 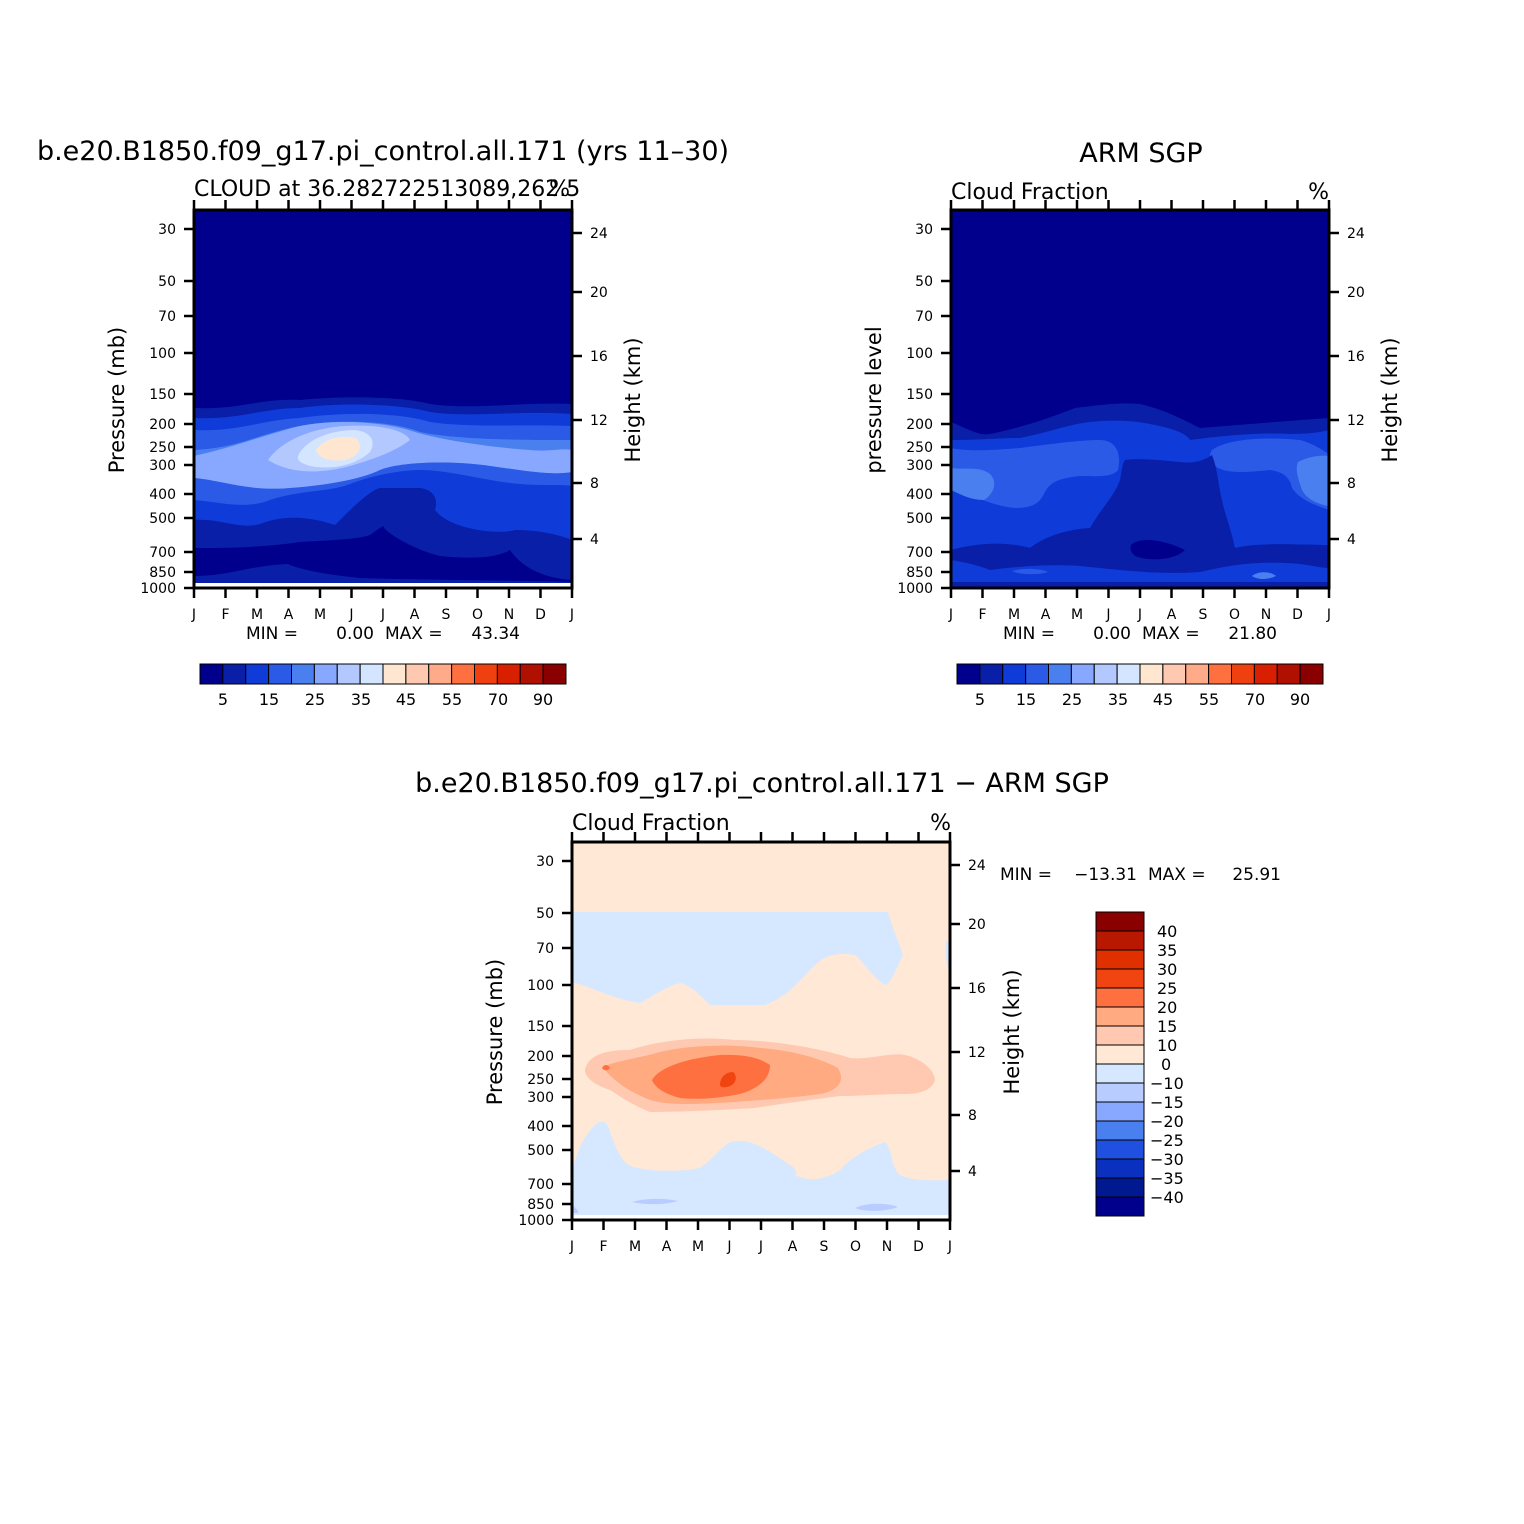 I want to click on y-tick-label: 30, so click(x=545, y=862).